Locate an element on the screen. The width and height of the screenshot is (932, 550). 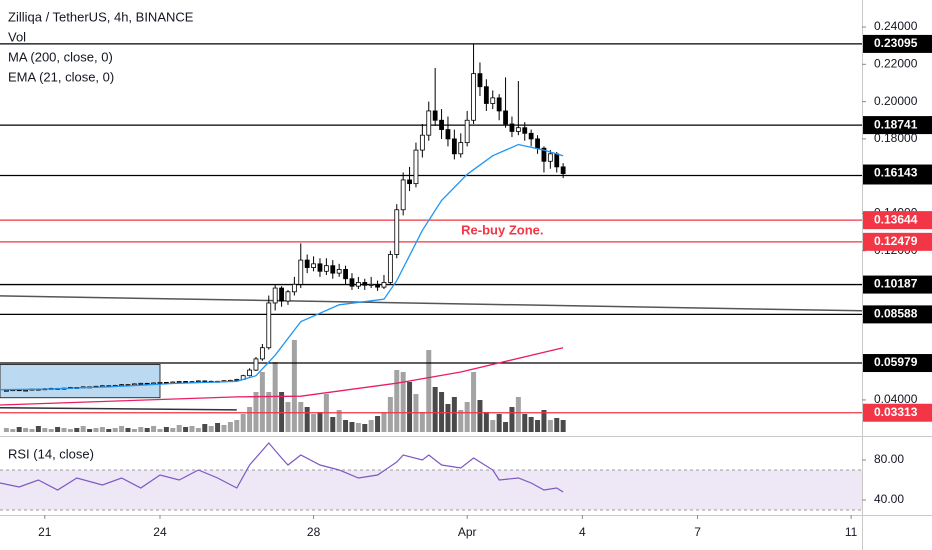
x-tick-label: 7 is located at coordinates (697, 532).